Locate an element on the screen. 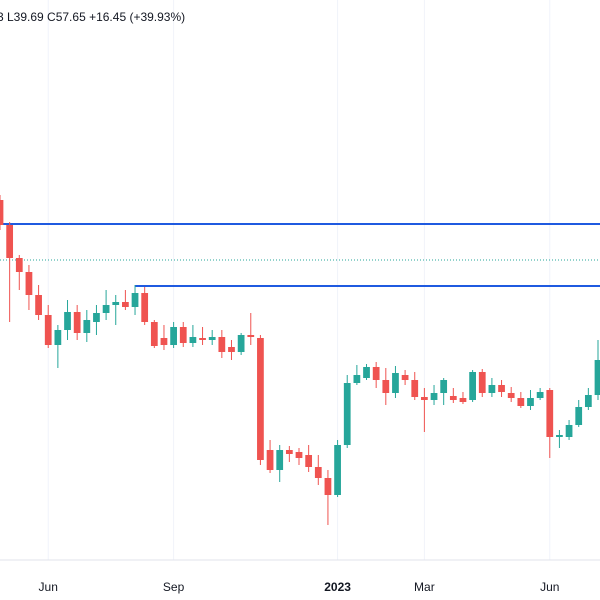 This screenshot has width=600, height=600. x-tick-label: Mar is located at coordinates (424, 587).